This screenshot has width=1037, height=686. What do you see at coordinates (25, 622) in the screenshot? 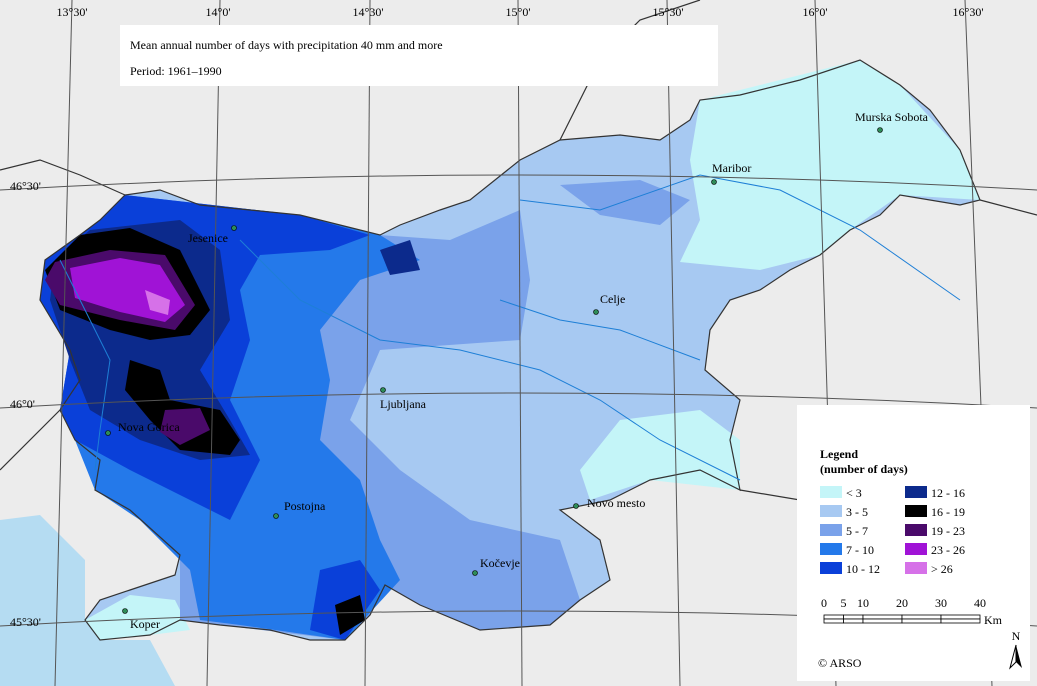
I see `latitude-label: 45°30'` at bounding box center [25, 622].